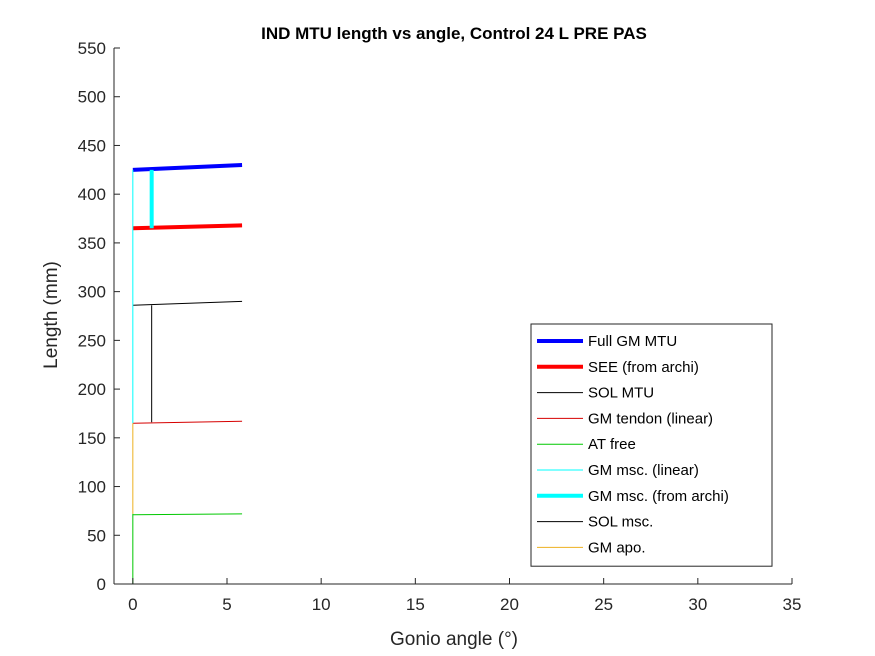 This screenshot has height=656, width=875. What do you see at coordinates (603, 604) in the screenshot?
I see `x-tick-label: 25` at bounding box center [603, 604].